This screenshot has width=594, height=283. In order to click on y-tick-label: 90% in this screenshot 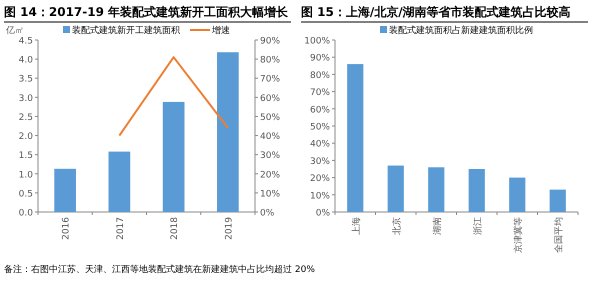, I will do `click(320, 59)`.